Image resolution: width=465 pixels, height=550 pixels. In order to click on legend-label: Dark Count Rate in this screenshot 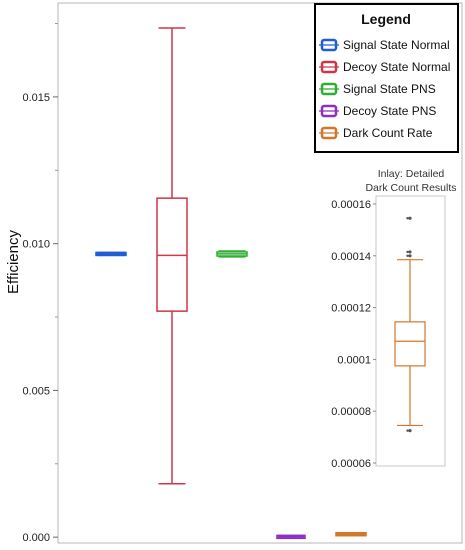, I will do `click(388, 133)`.